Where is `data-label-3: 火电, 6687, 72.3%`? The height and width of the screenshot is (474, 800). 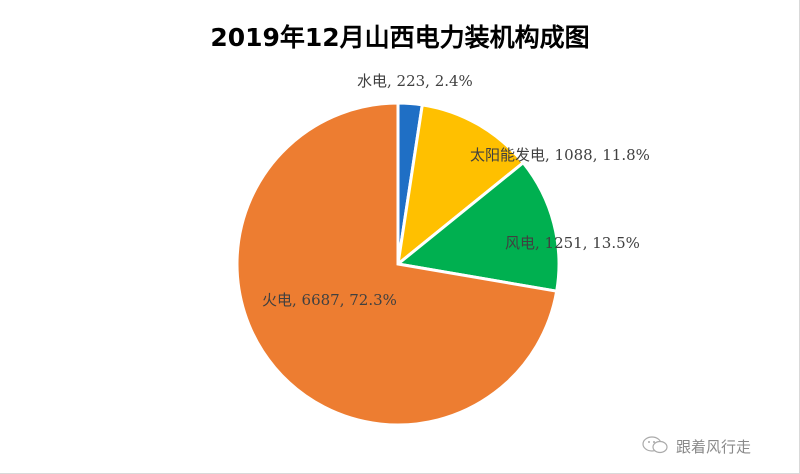 data-label-3: 火电, 6687, 72.3% is located at coordinates (329, 300).